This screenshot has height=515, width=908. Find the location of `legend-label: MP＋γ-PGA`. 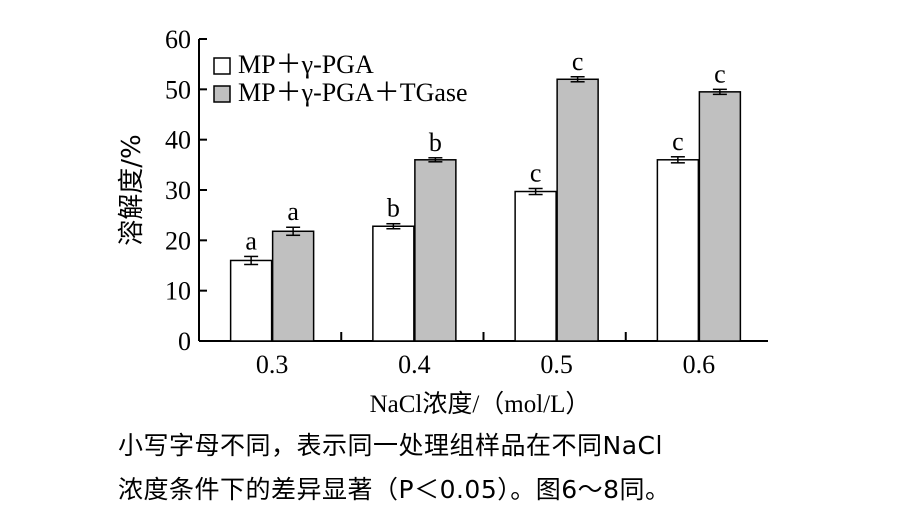

legend-label: MP＋γ-PGA is located at coordinates (306, 64).